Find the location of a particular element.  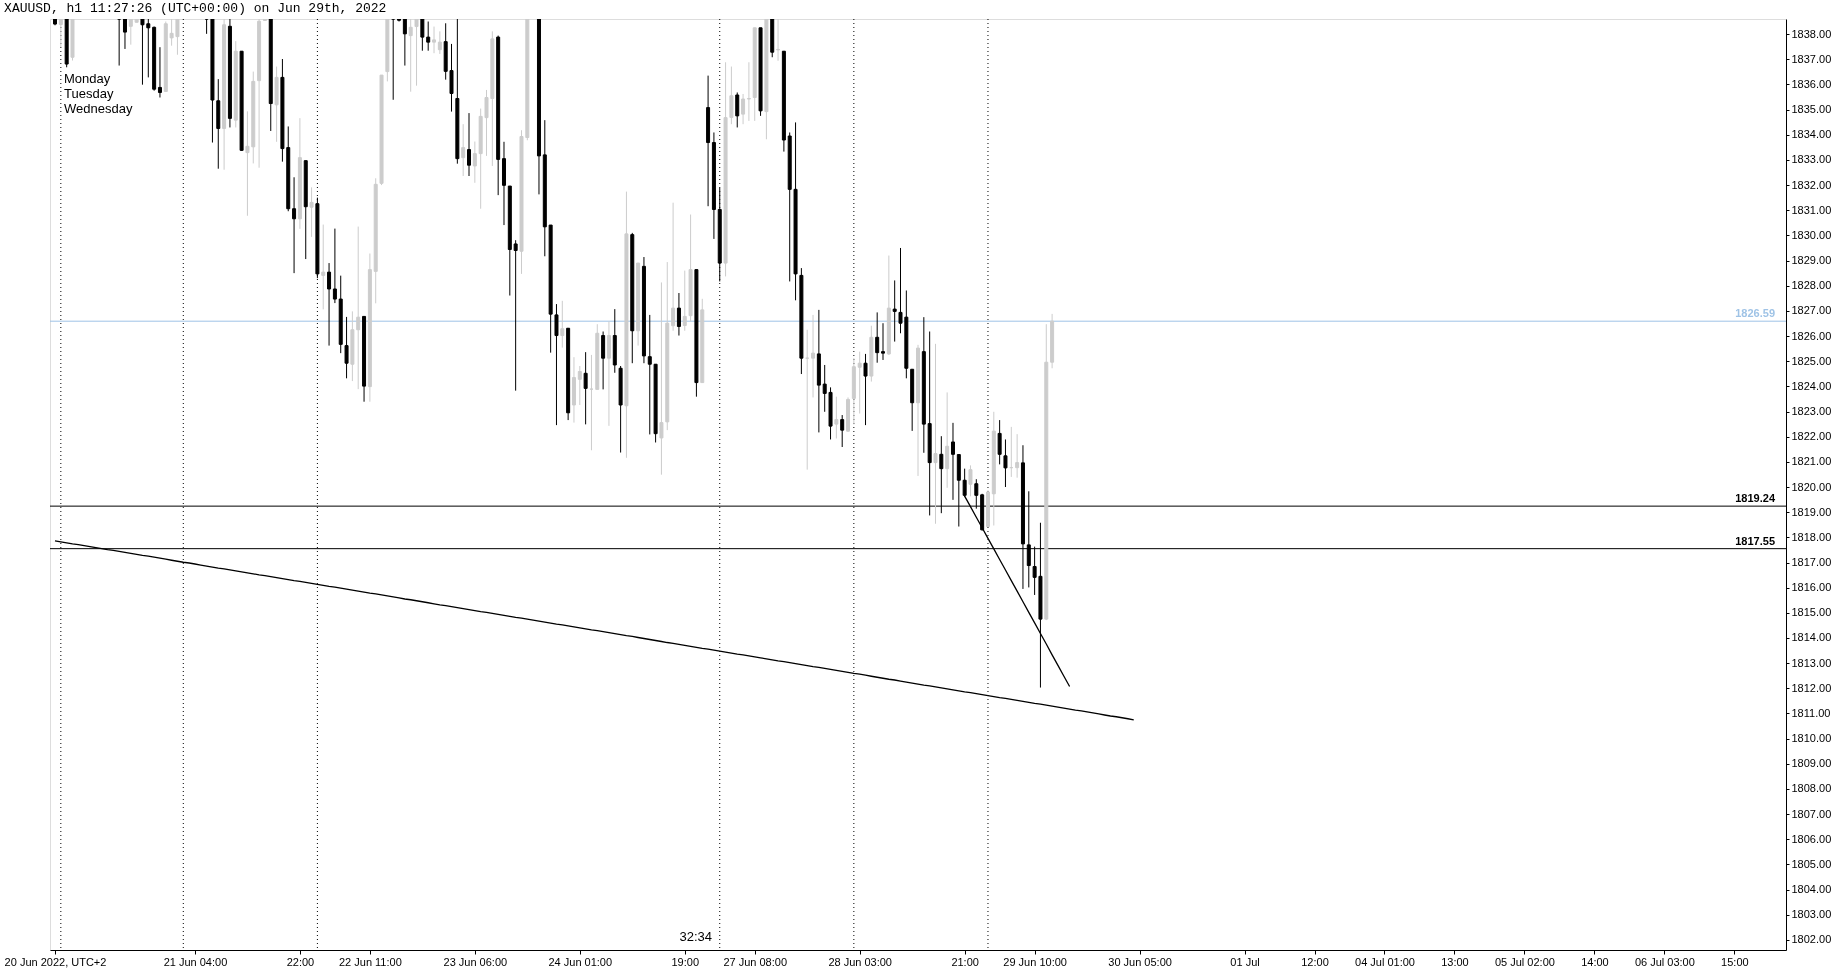

y-tick-label: 1808.00 is located at coordinates (1811, 788).